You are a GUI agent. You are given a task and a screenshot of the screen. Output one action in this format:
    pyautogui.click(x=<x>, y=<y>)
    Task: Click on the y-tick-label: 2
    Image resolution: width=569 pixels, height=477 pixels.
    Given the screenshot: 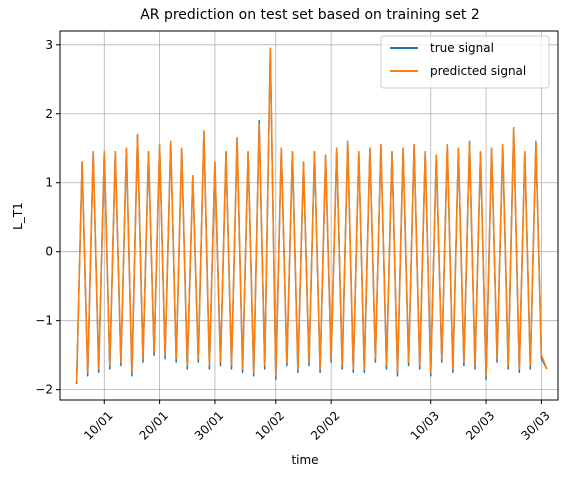 What is the action you would take?
    pyautogui.click(x=49, y=114)
    